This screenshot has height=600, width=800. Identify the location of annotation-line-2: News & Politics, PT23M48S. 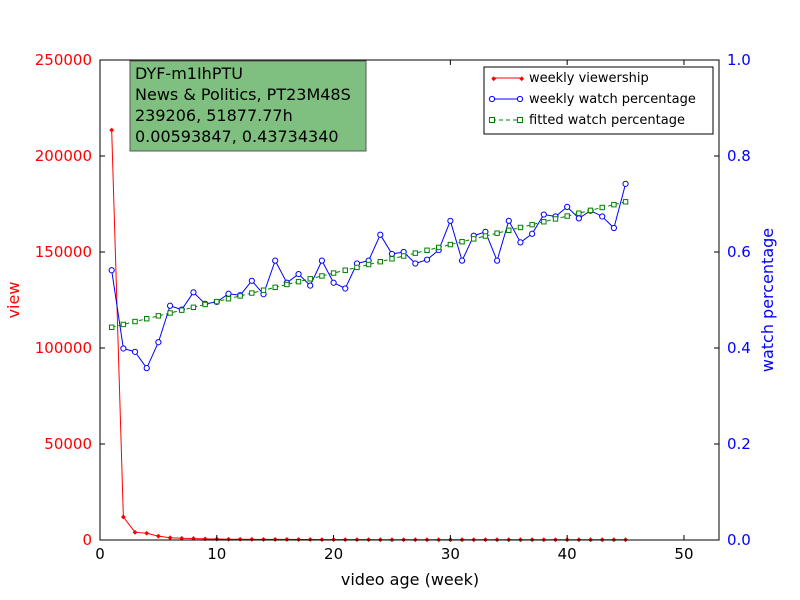
(243, 94).